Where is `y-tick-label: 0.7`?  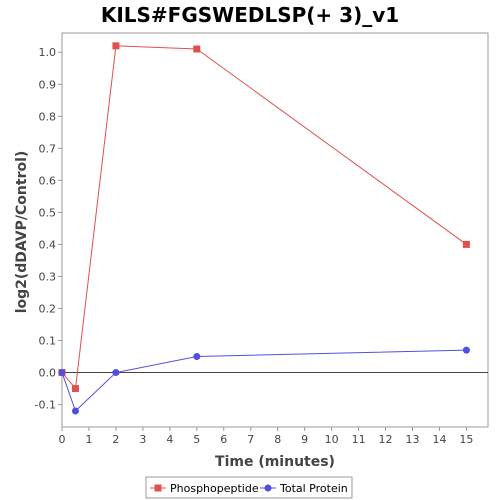 y-tick-label: 0.7 is located at coordinates (48, 148).